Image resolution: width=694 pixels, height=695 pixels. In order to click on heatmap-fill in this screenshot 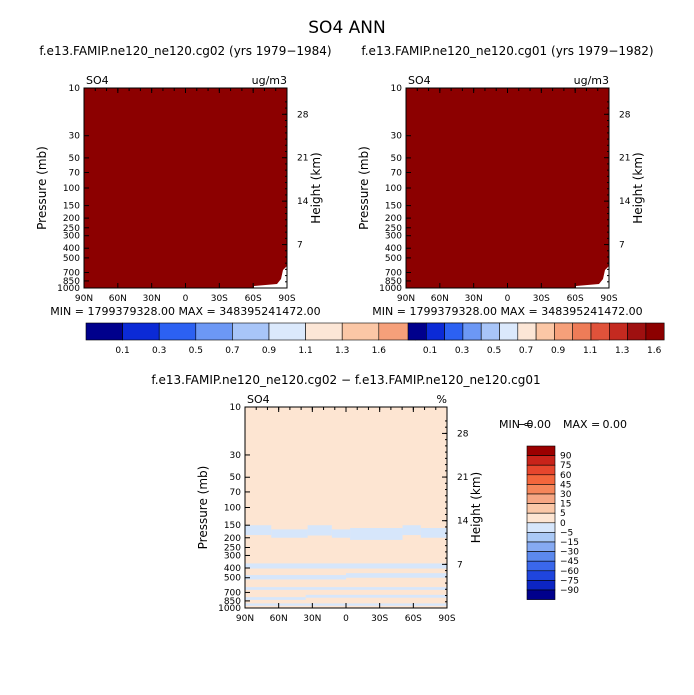, I will do `click(185, 188)`.